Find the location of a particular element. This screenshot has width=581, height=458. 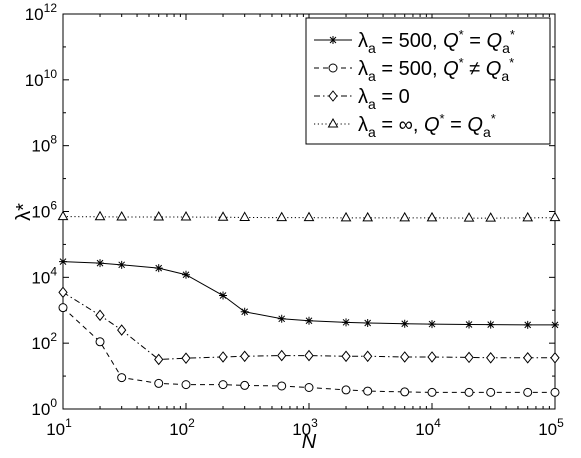

x-tick-label: 10¹ is located at coordinates (59, 427).